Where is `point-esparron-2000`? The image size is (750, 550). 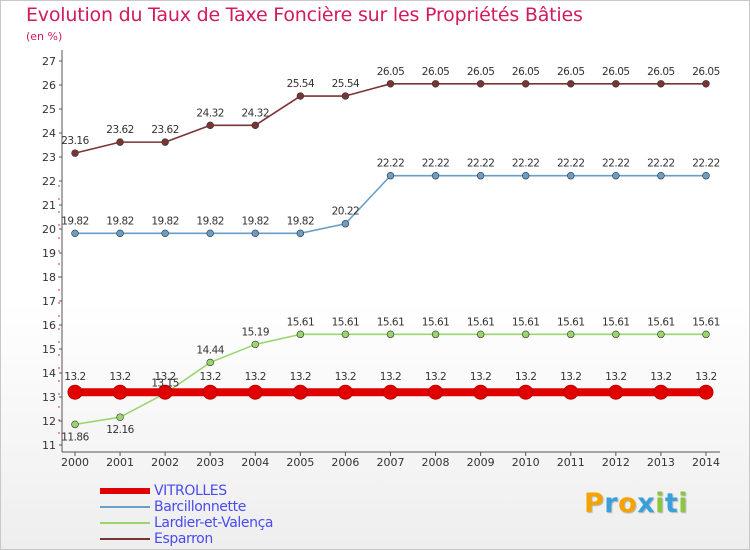
point-esparron-2000 is located at coordinates (75, 153).